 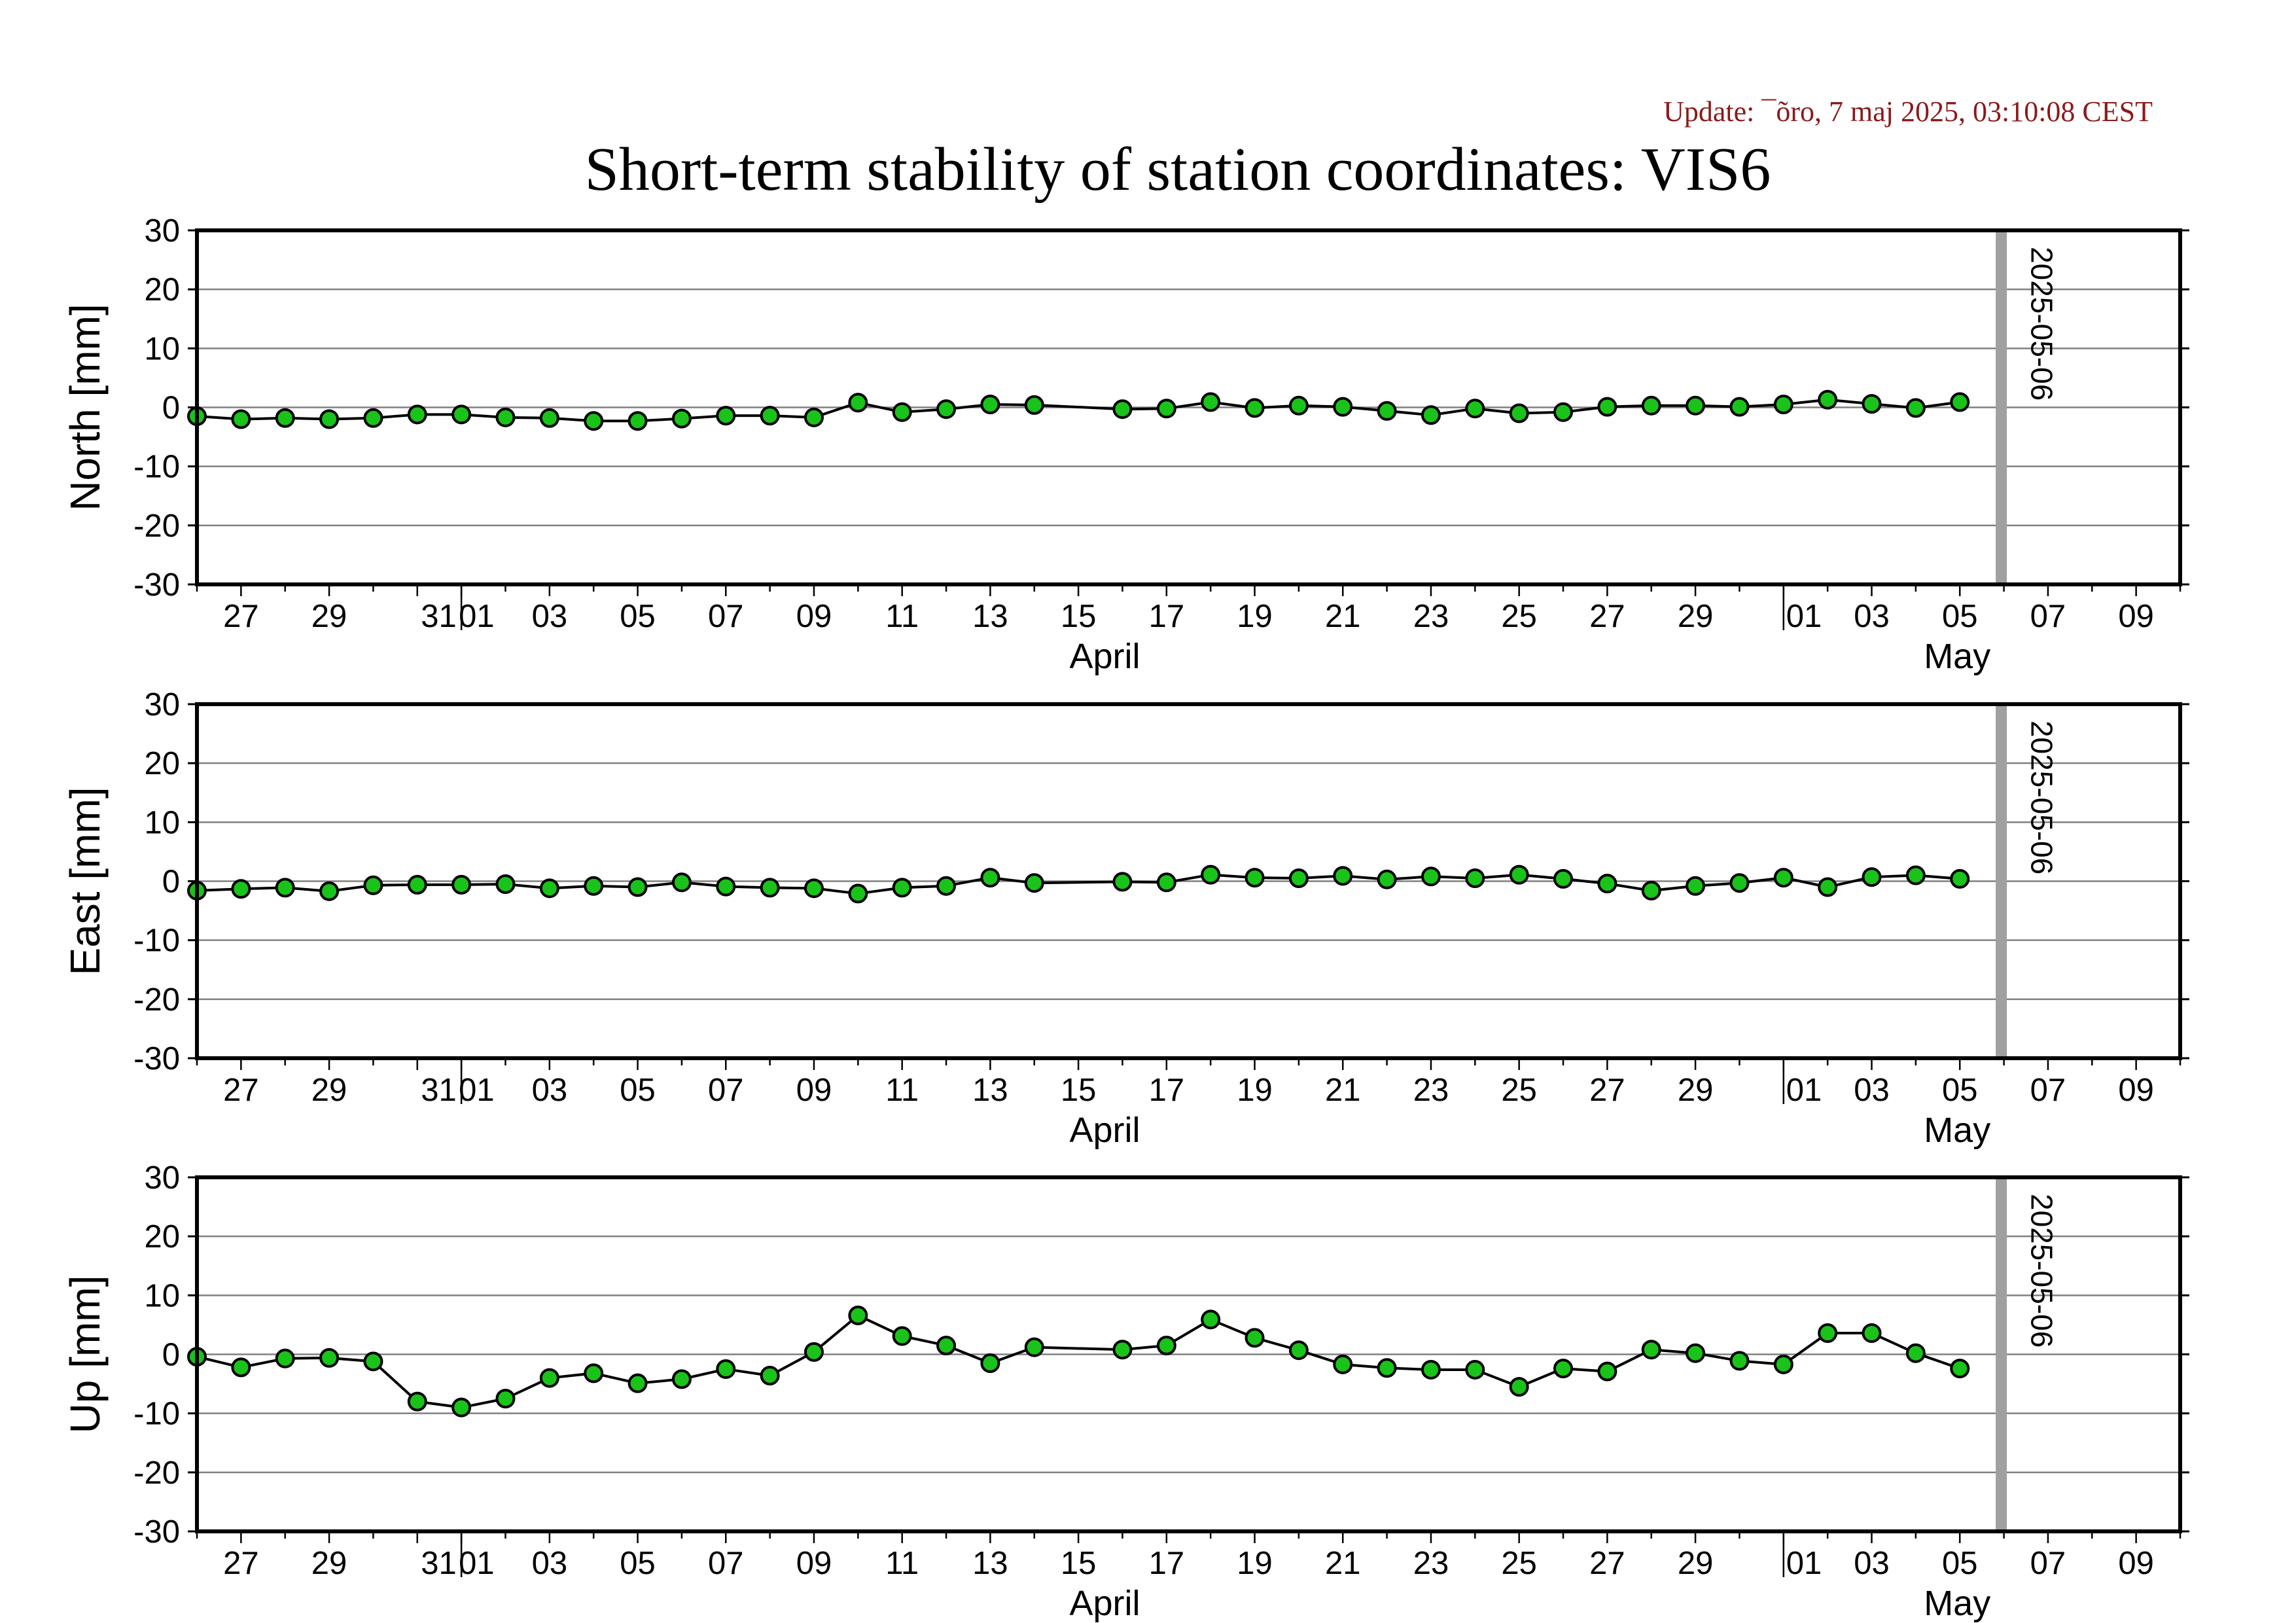 What do you see at coordinates (162, 348) in the screenshot?
I see `y-tick-label: 10` at bounding box center [162, 348].